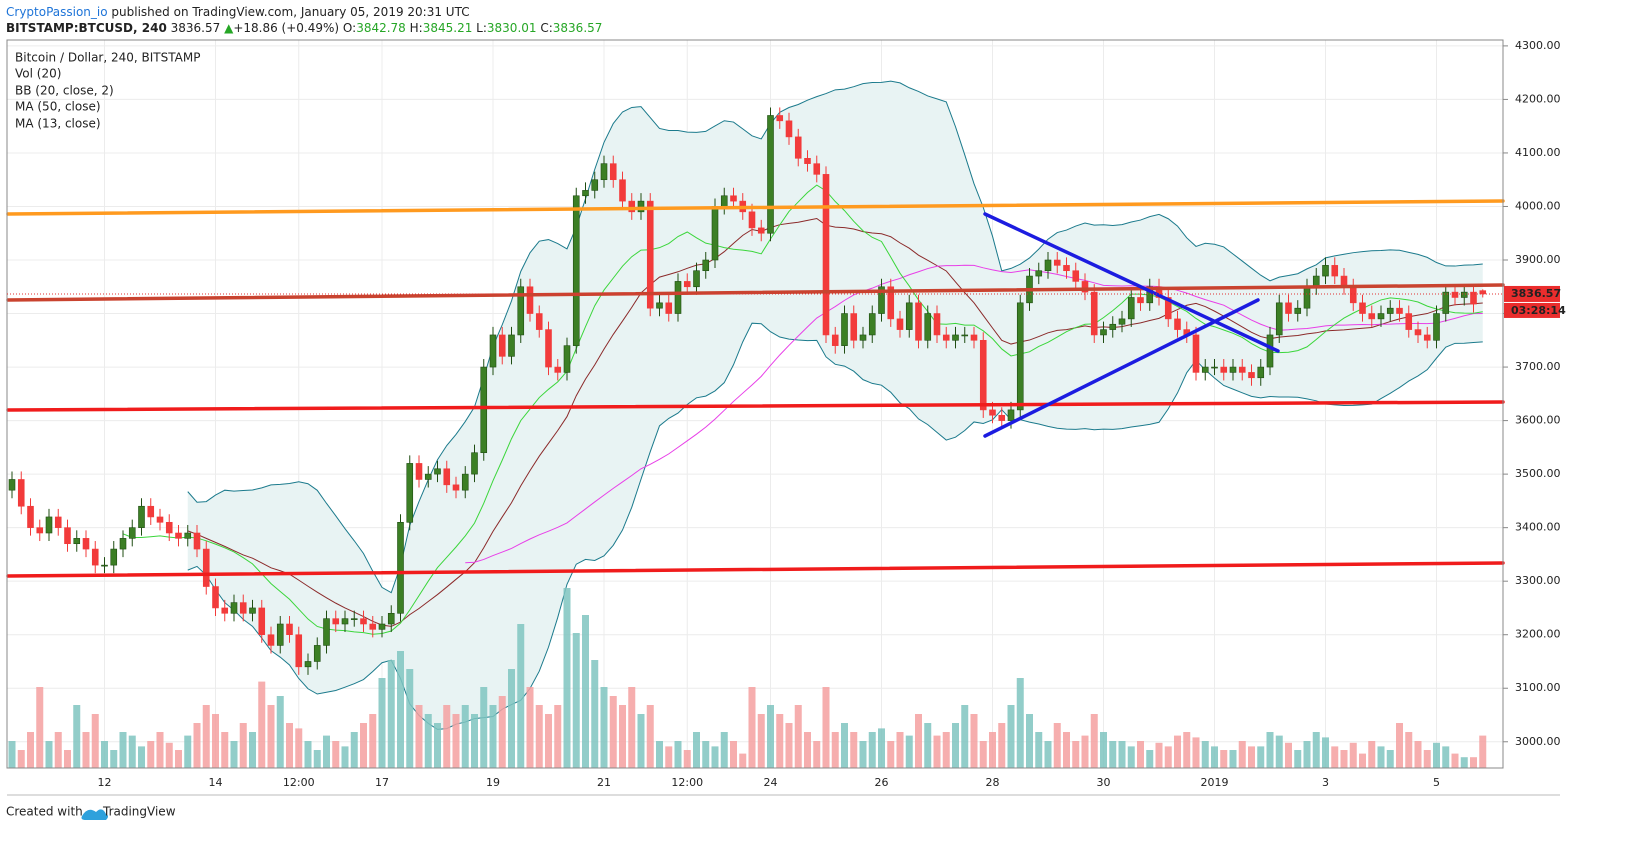  What do you see at coordinates (882, 782) in the screenshot?
I see `x-tick-label: 26` at bounding box center [882, 782].